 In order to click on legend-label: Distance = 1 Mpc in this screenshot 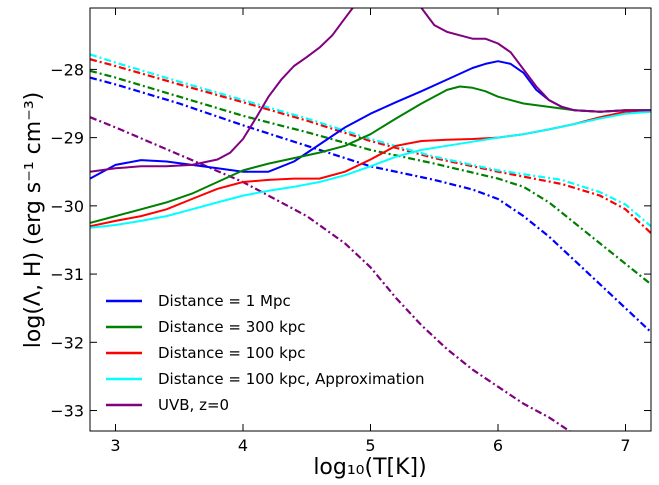, I will do `click(224, 301)`.